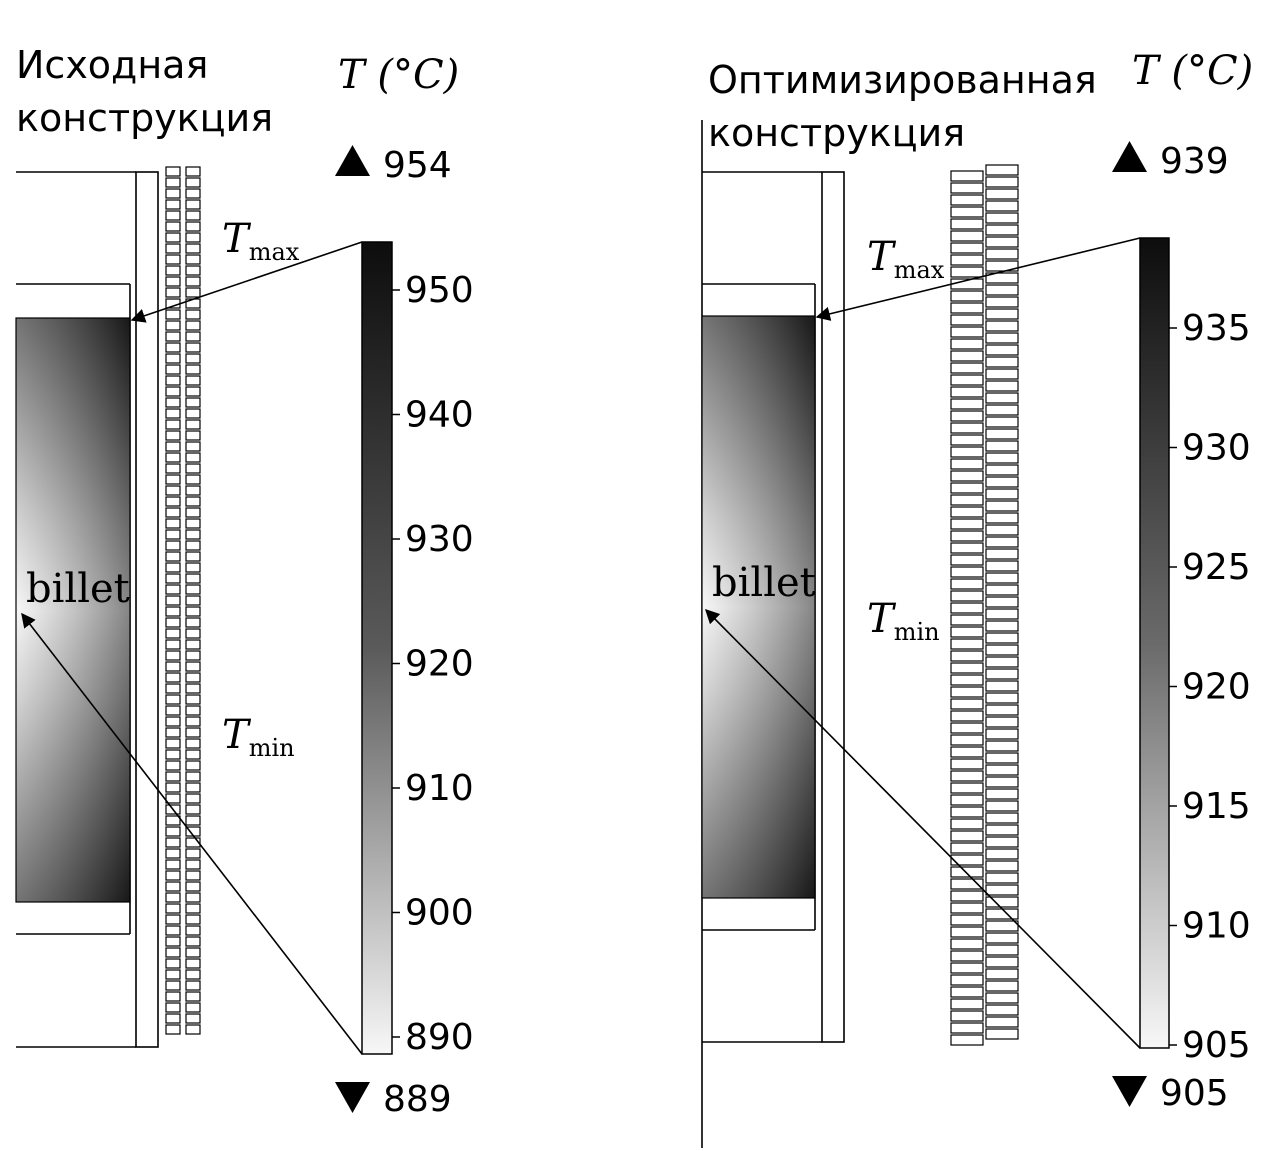 The width and height of the screenshot is (1286, 1151). Describe the element at coordinates (1129, 1091) in the screenshot. I see `min-triangle-icon` at that location.